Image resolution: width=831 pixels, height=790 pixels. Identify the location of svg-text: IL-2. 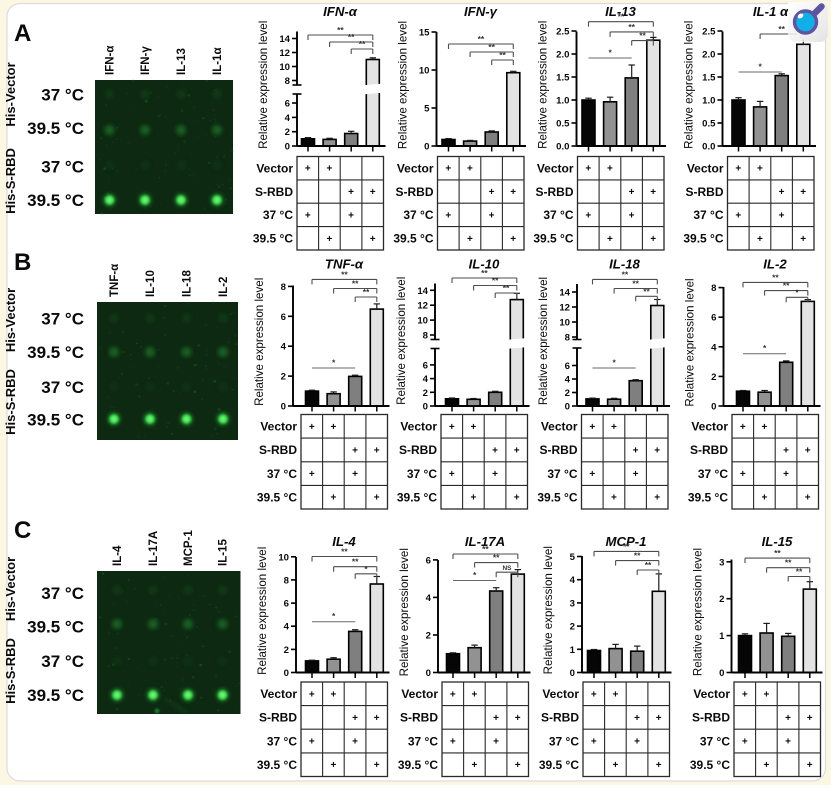
(224, 287).